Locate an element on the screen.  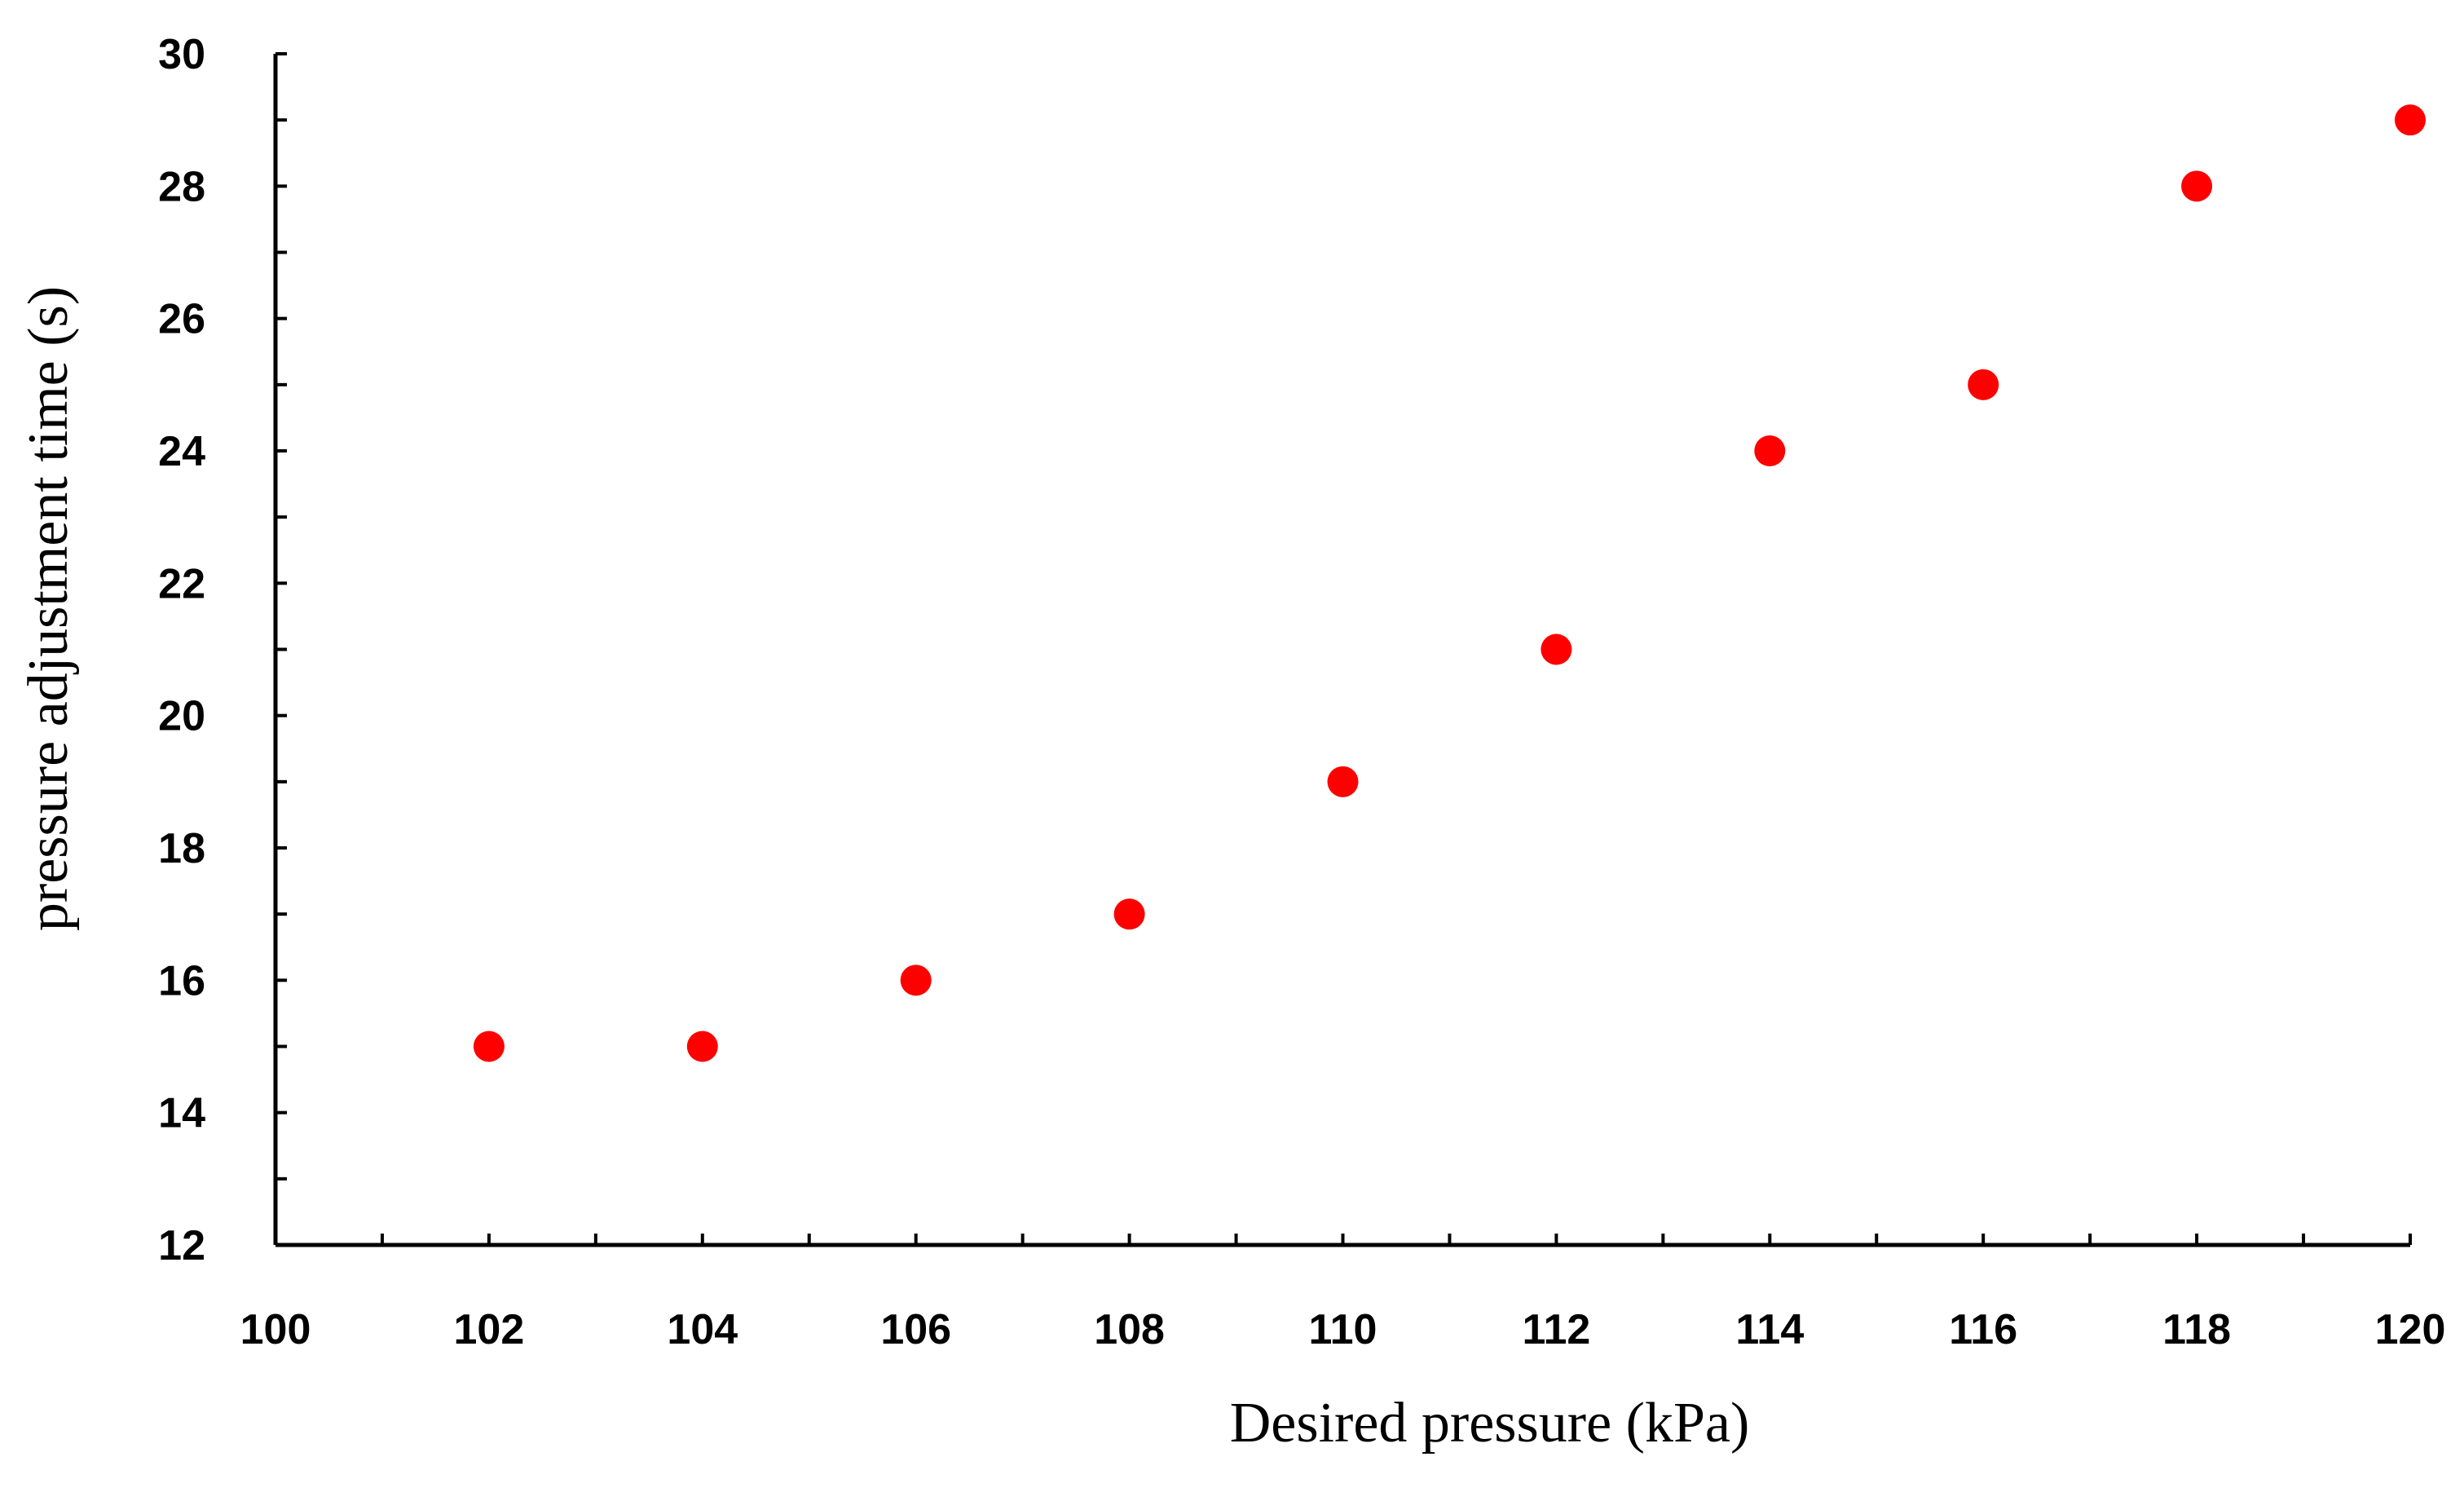
y-tick-label: 28 is located at coordinates (182, 186).